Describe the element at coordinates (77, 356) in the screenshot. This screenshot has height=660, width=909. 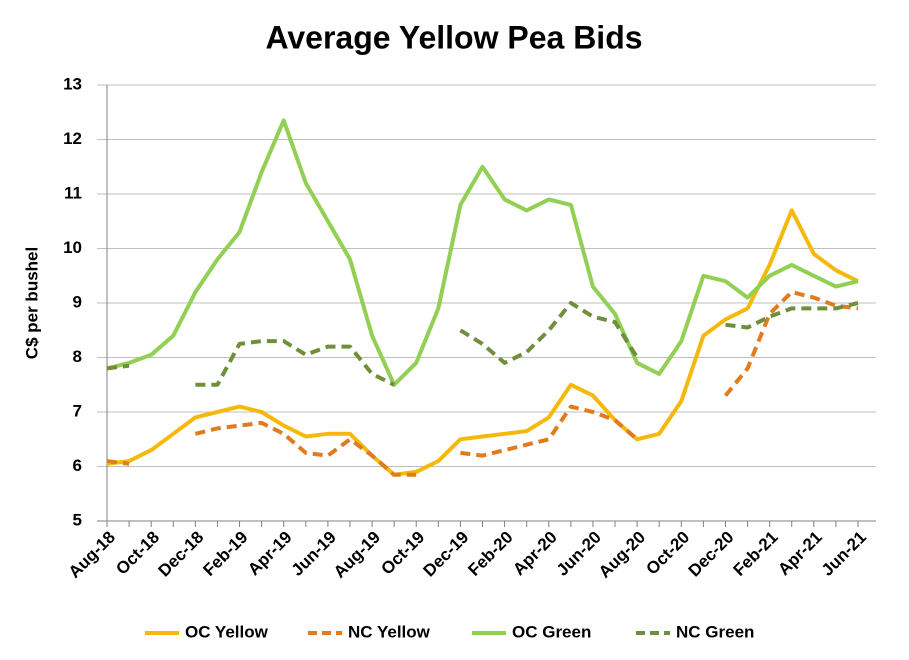
I see `y-tick-label: 8` at that location.